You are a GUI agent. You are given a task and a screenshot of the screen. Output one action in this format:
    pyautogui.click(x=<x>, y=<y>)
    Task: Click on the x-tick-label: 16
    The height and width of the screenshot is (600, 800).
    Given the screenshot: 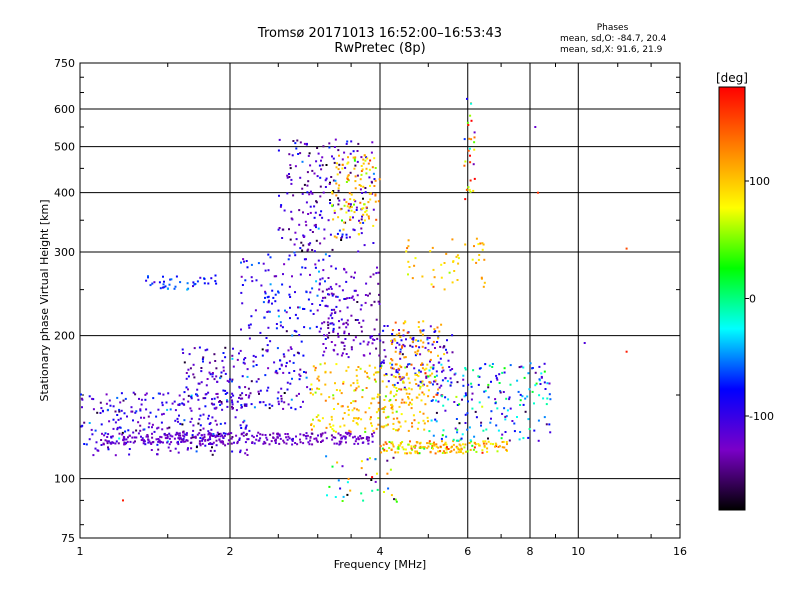 What is the action you would take?
    pyautogui.click(x=680, y=551)
    